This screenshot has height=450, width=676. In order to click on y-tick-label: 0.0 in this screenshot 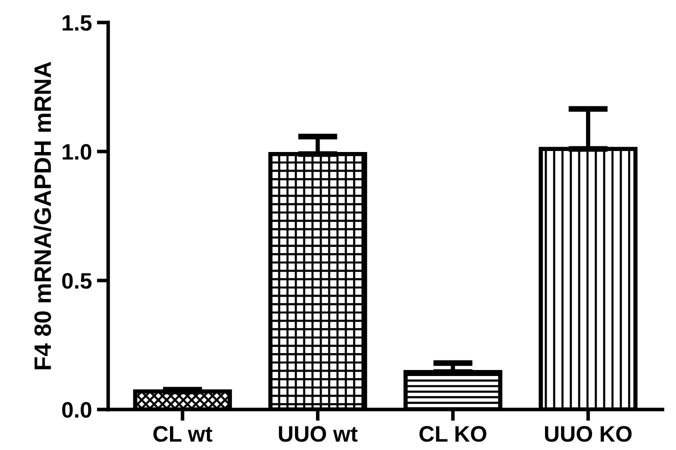, I will do `click(77, 410)`.